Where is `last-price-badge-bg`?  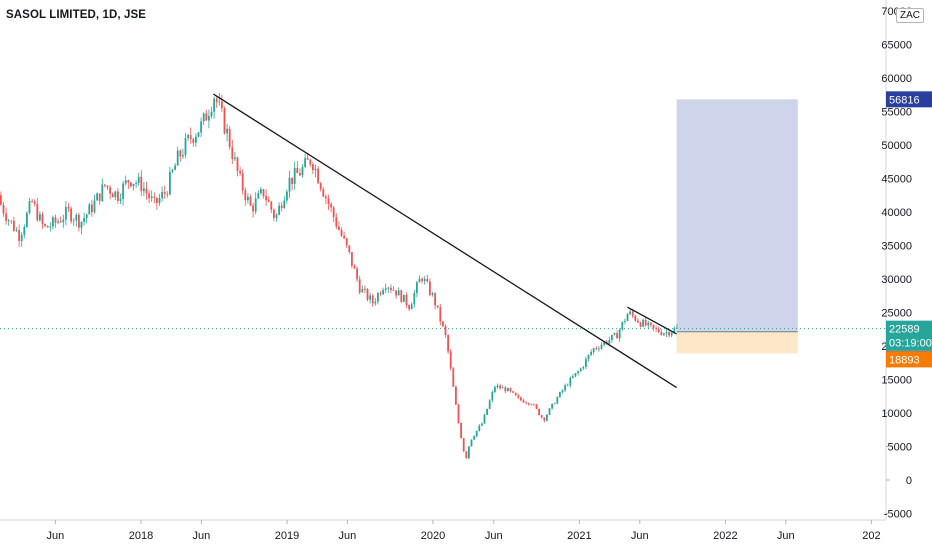 last-price-badge-bg is located at coordinates (909, 335).